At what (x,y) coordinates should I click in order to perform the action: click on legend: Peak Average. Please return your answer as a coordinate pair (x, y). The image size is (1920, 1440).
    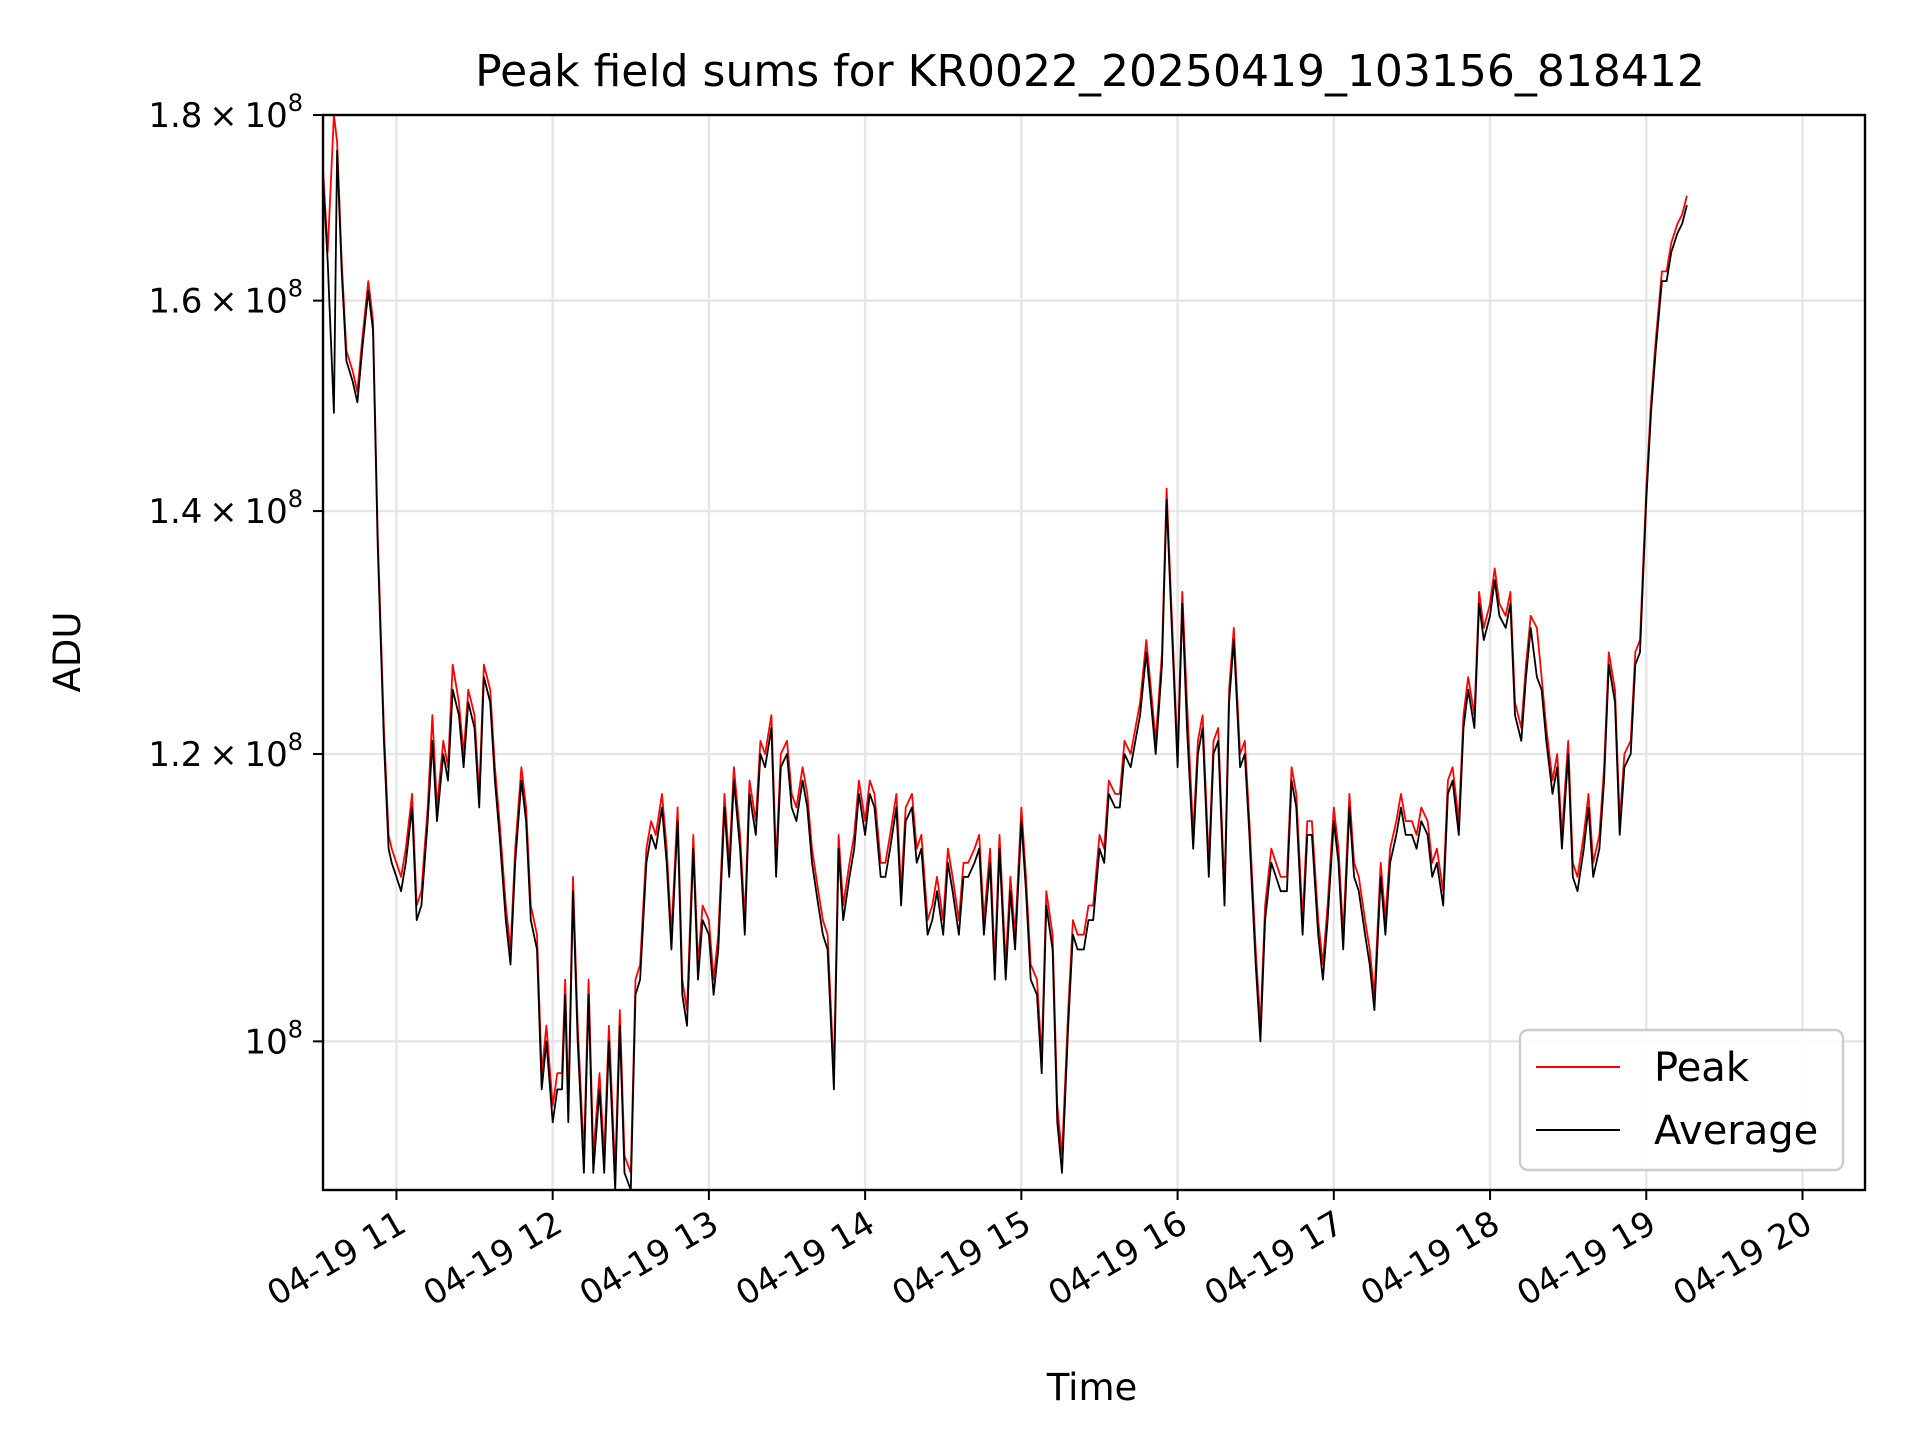
    Looking at the image, I should click on (1681, 1100).